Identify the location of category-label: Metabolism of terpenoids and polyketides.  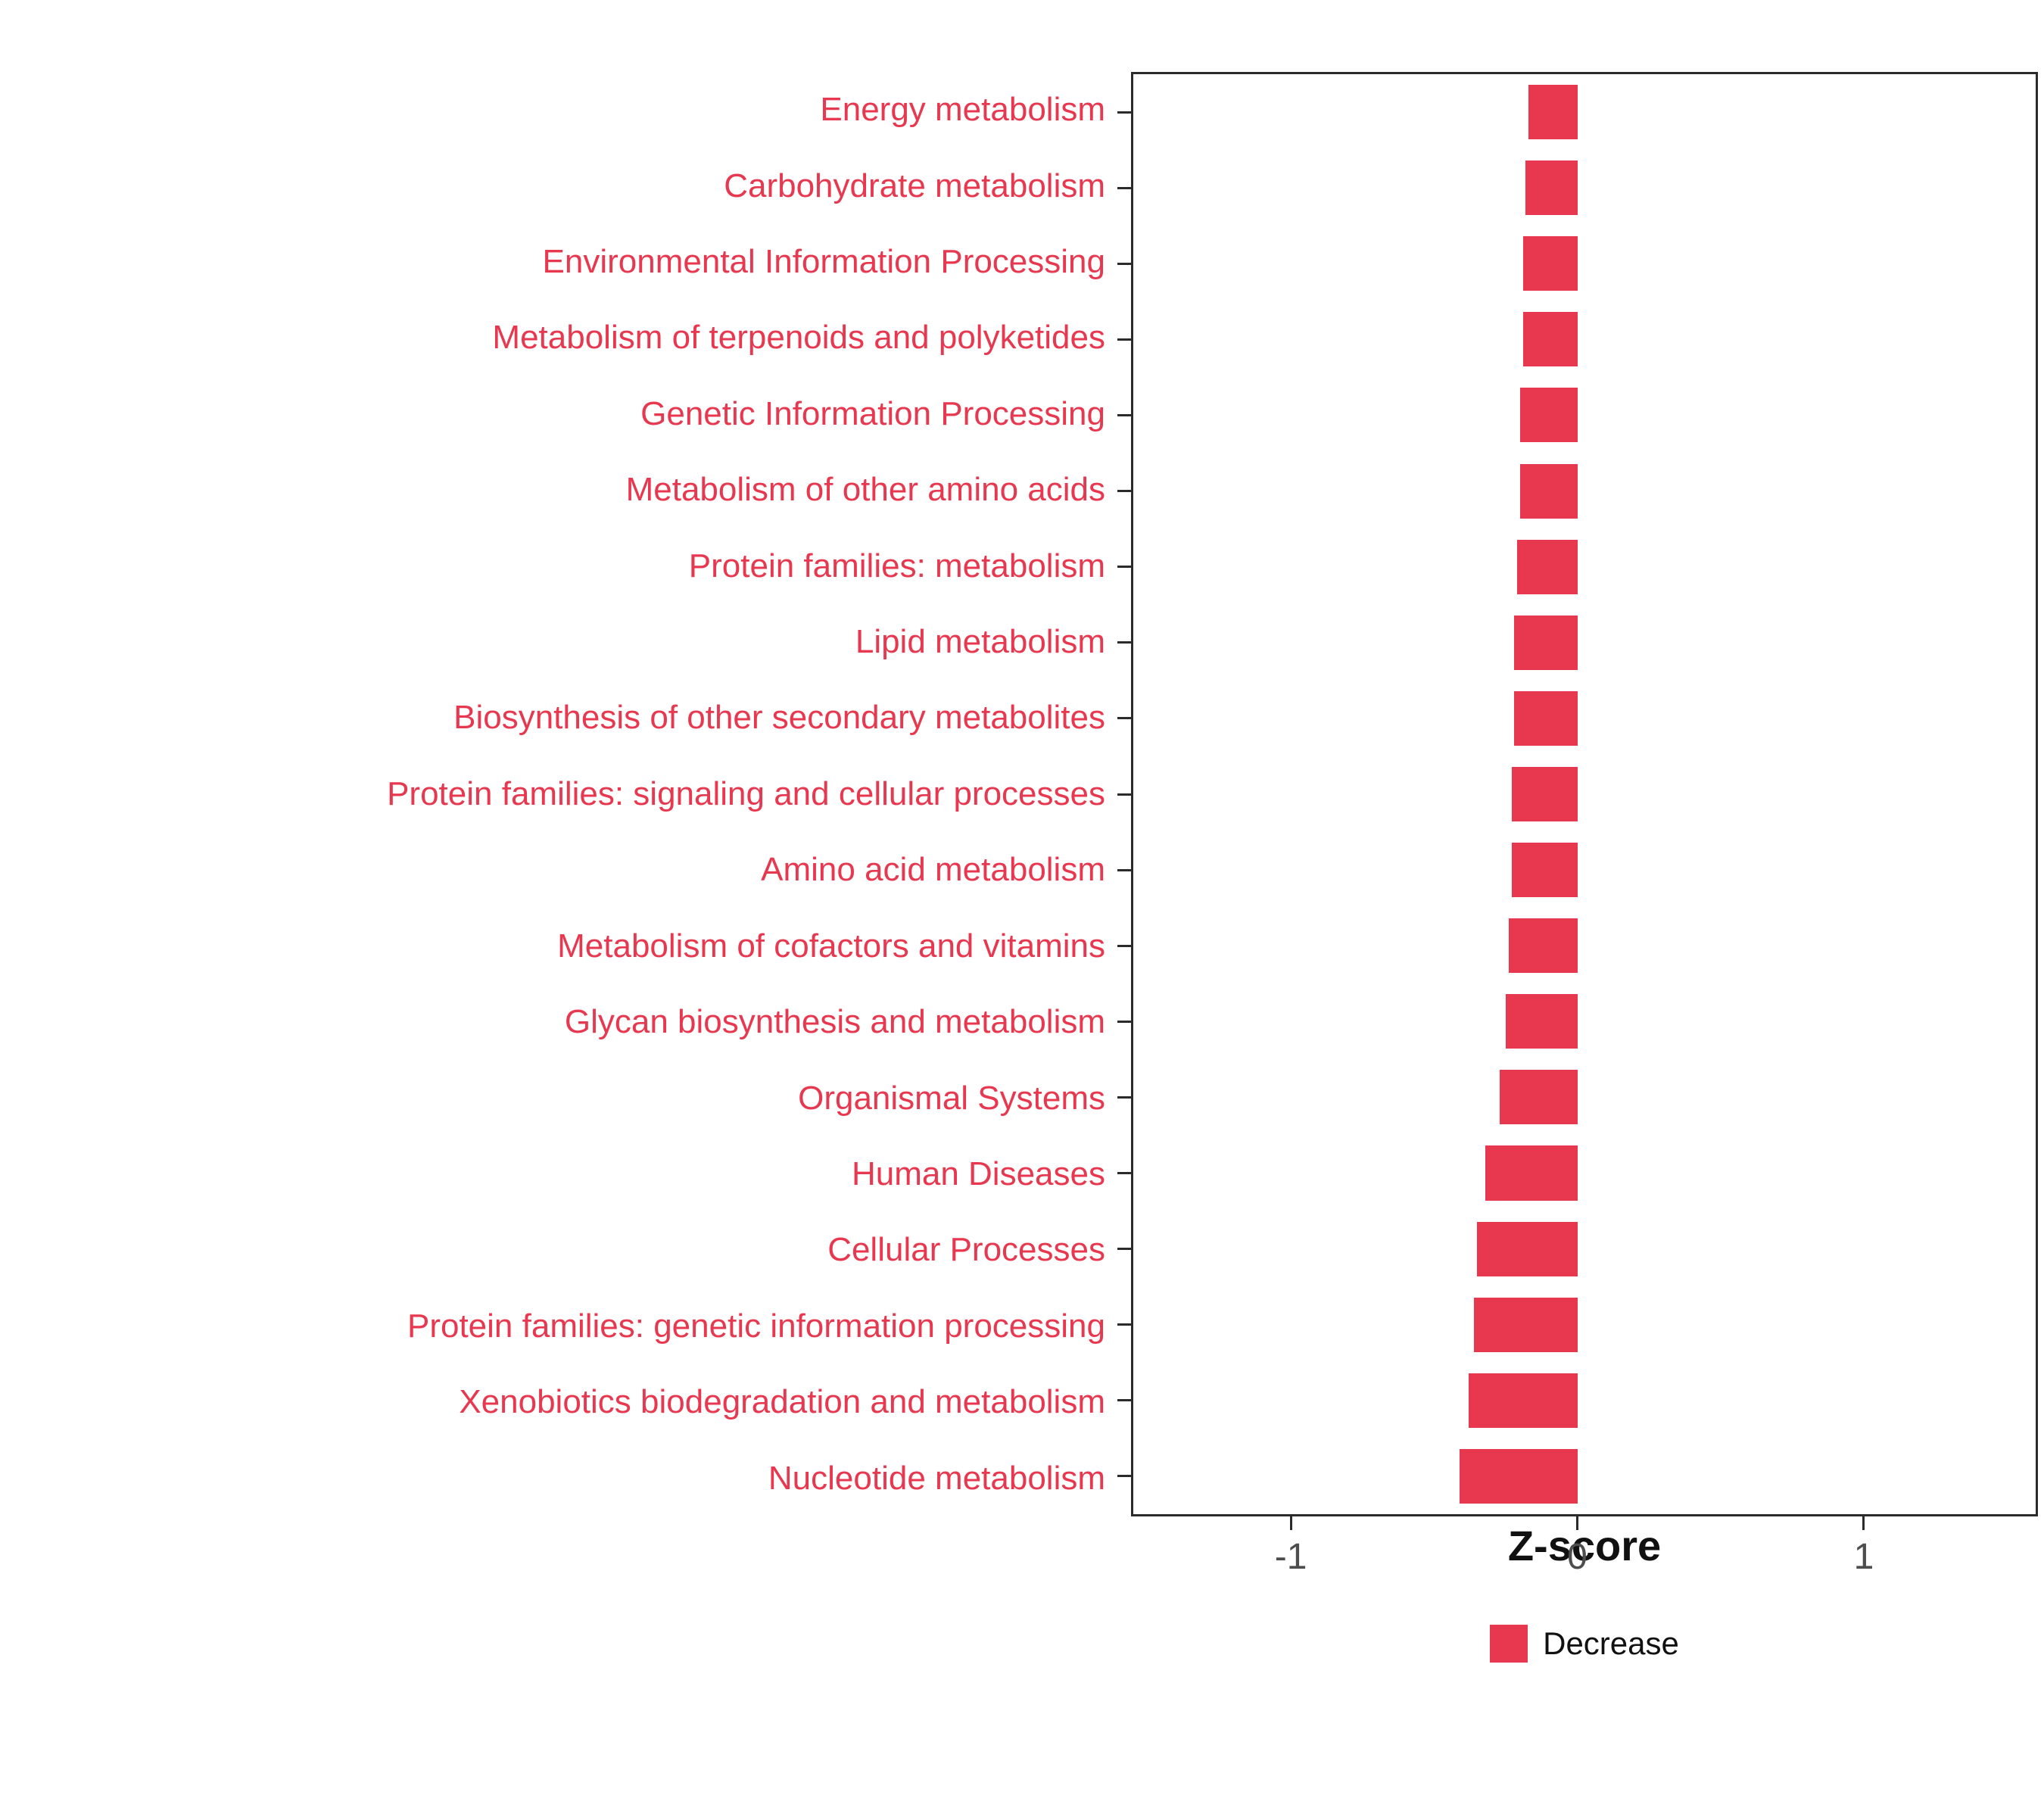
(798, 338).